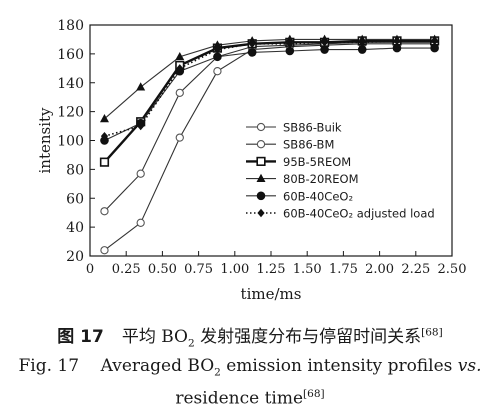 Image resolution: width=500 pixels, height=420 pixels. I want to click on x-tick-label: 2.00, so click(379, 269).